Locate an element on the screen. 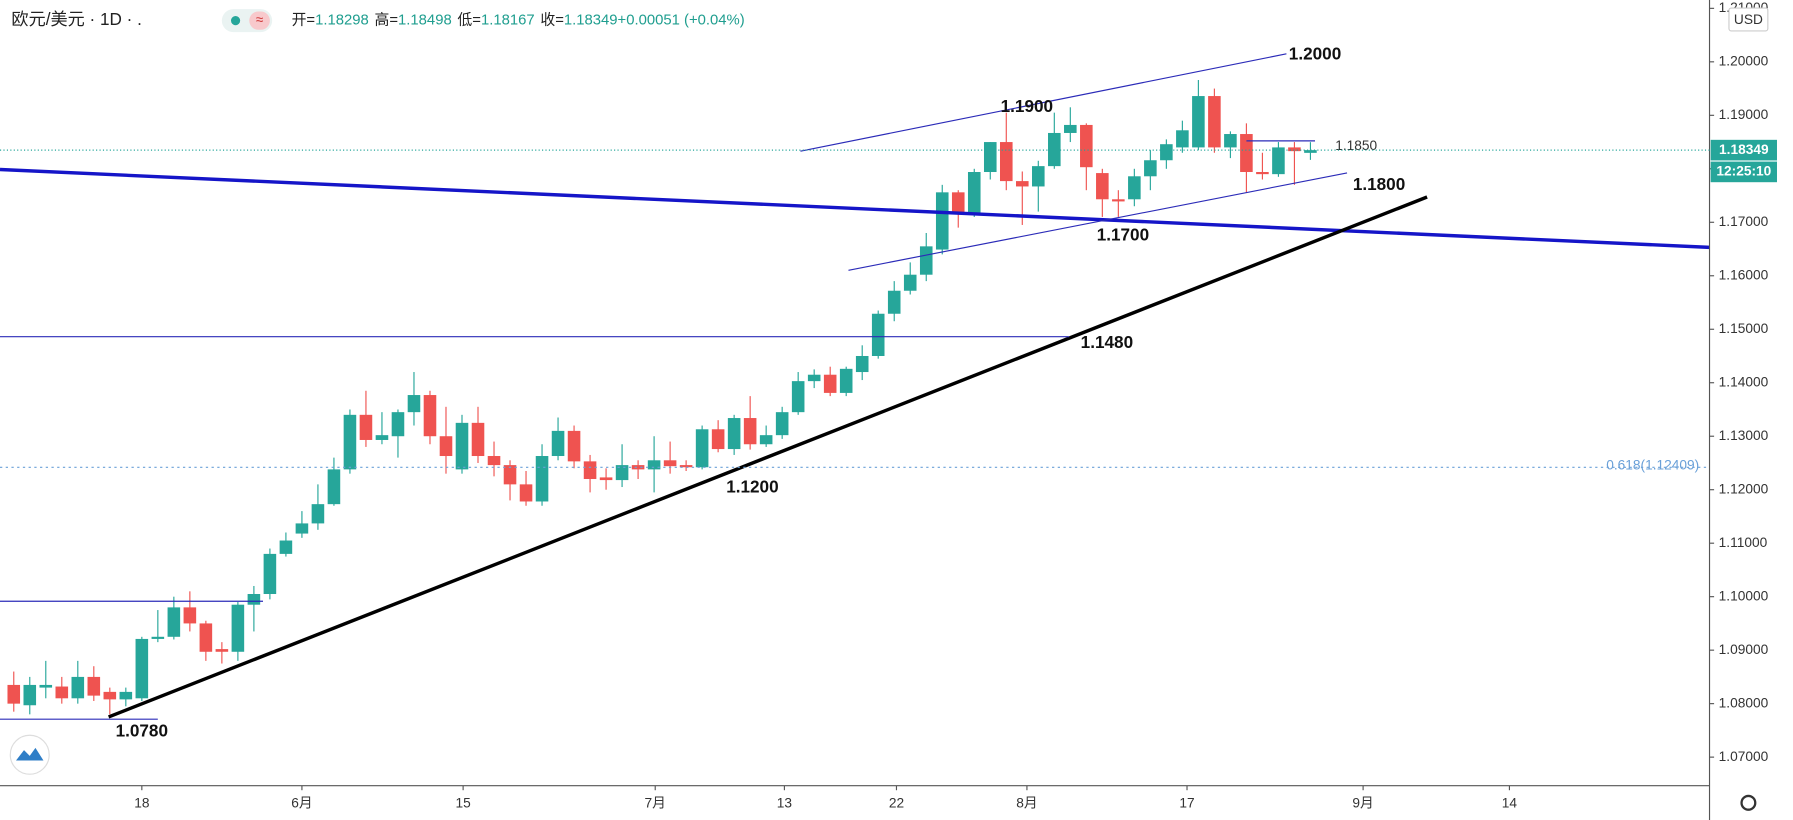  y-tick-label: 1.13000 is located at coordinates (1744, 435).